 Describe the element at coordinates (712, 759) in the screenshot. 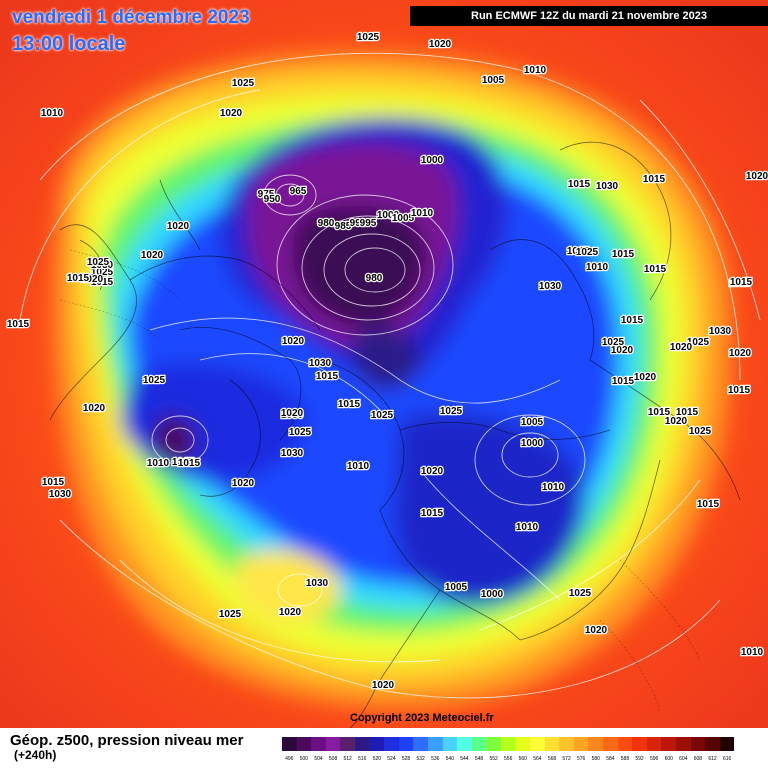

I see `scale-tick-label: 612` at that location.